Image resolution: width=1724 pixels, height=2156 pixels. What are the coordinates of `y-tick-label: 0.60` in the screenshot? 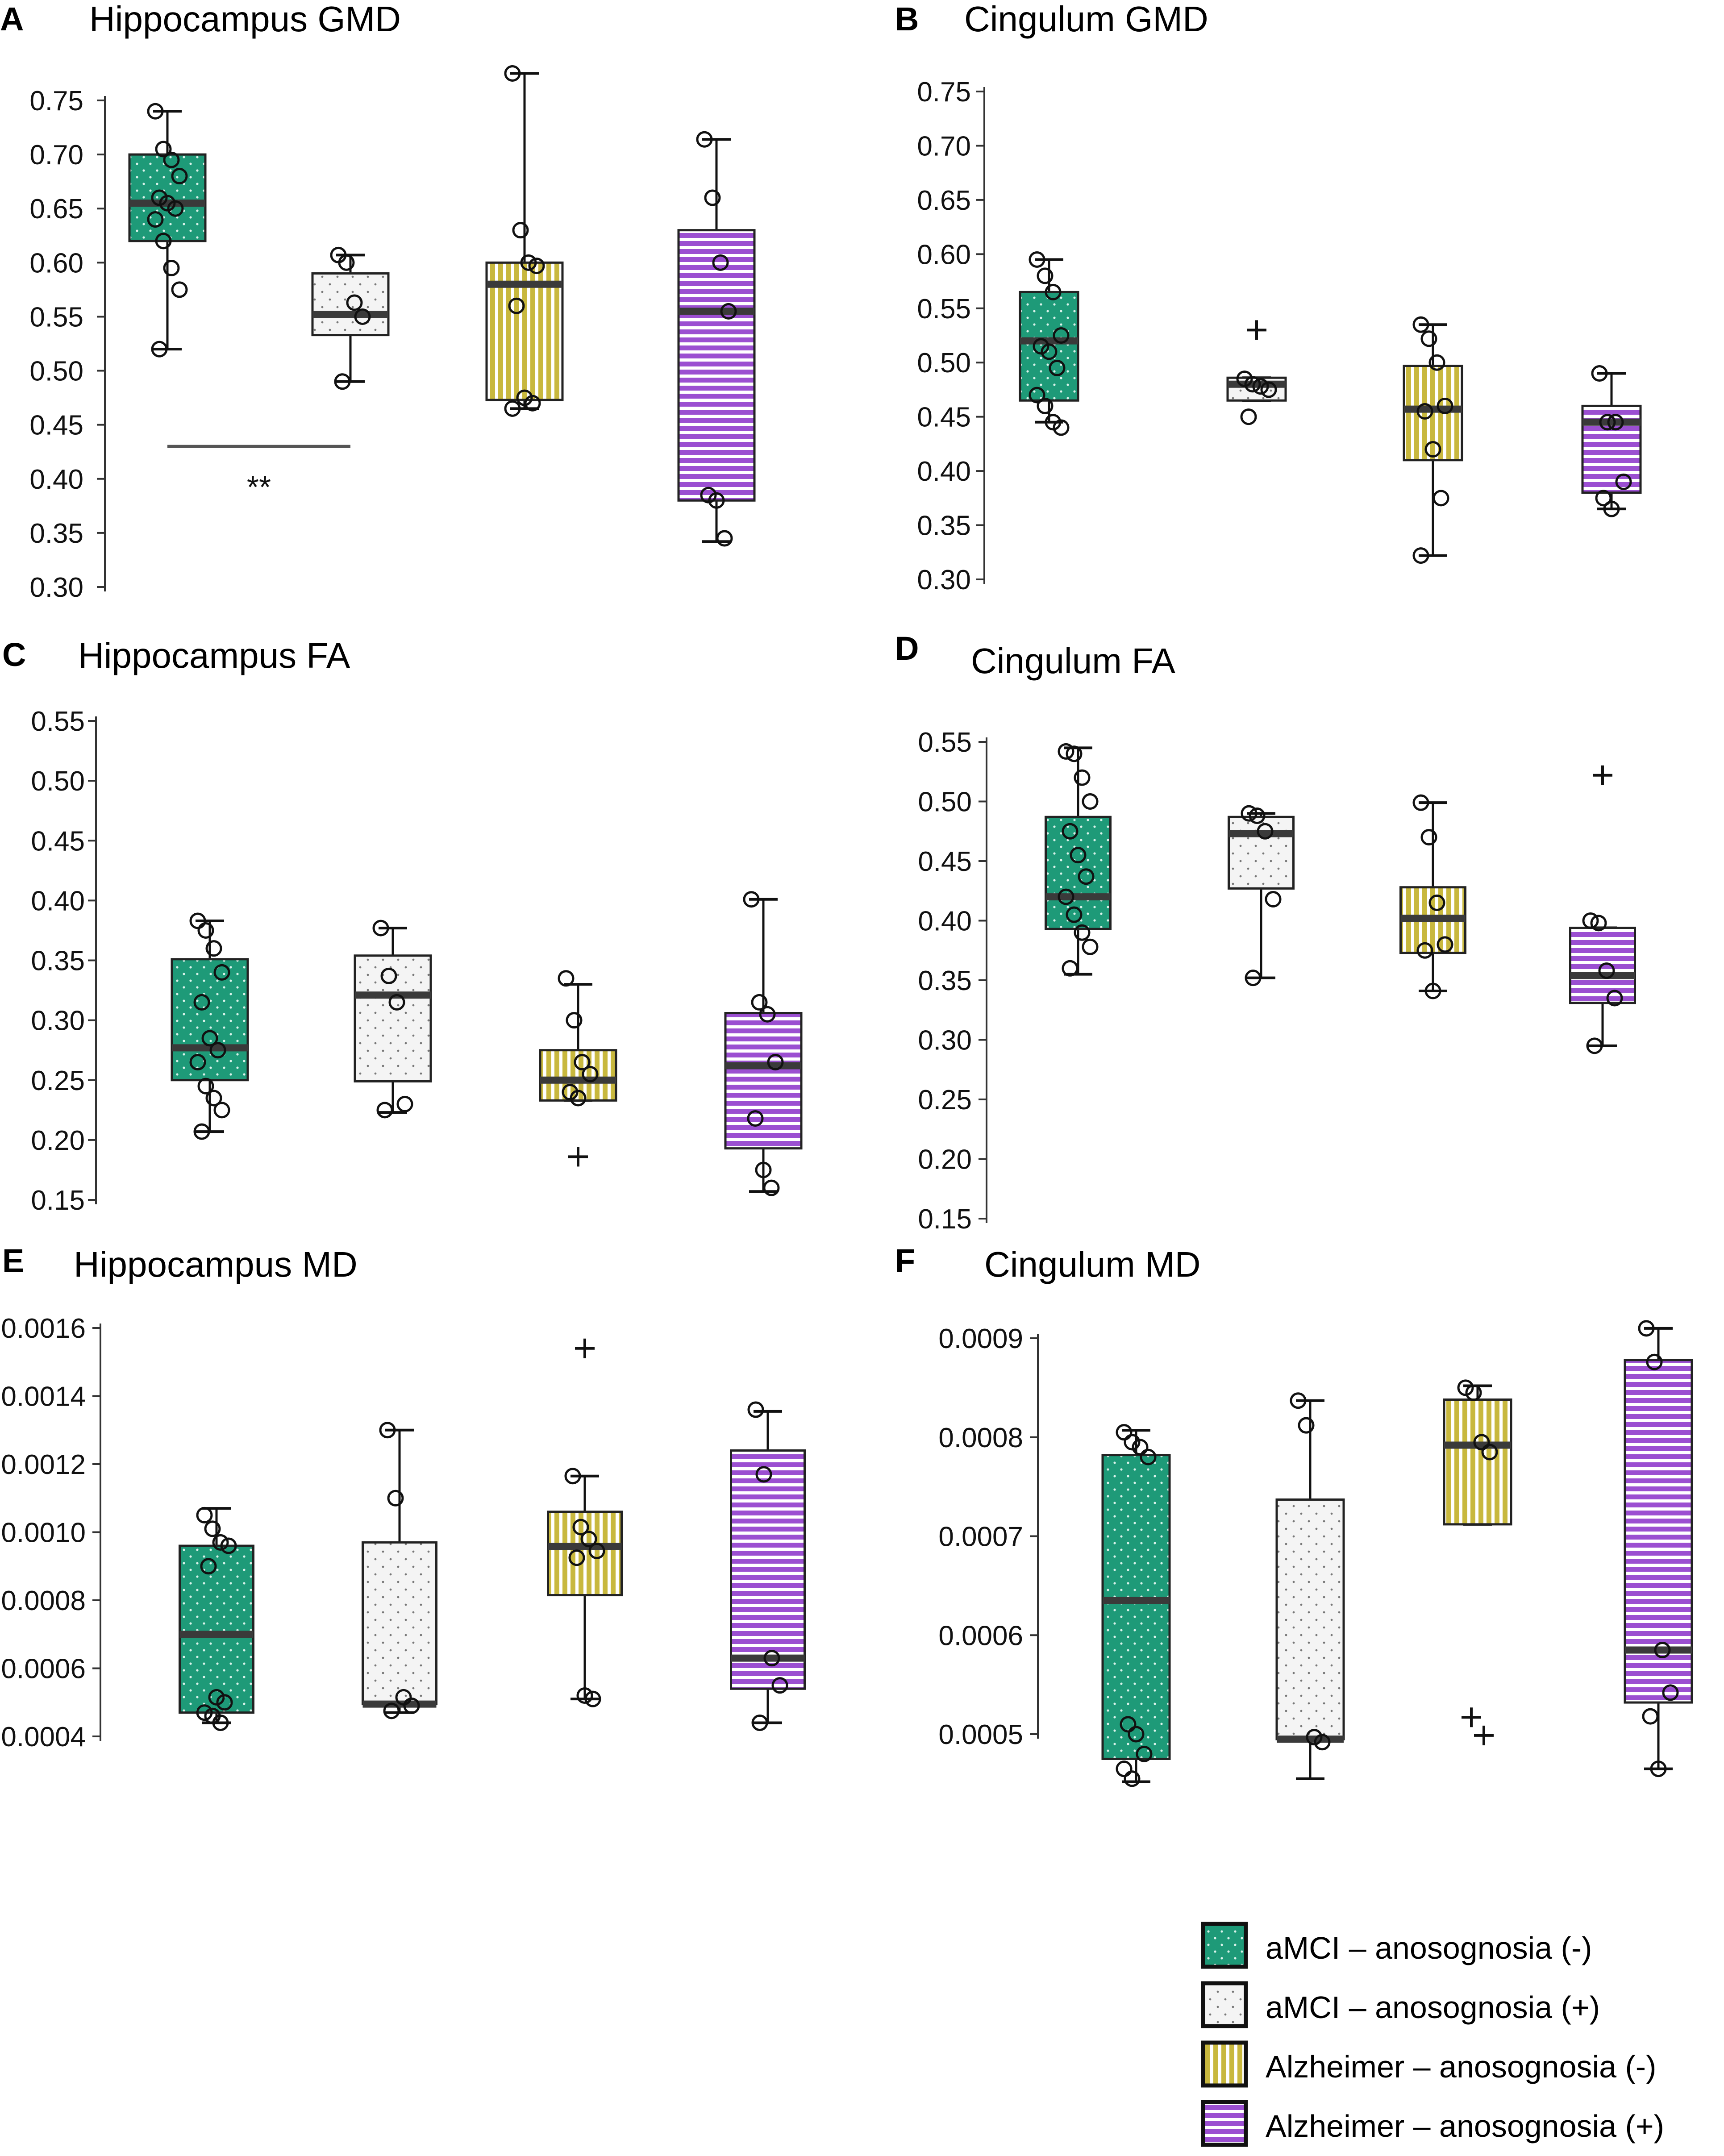 It's located at (56, 263).